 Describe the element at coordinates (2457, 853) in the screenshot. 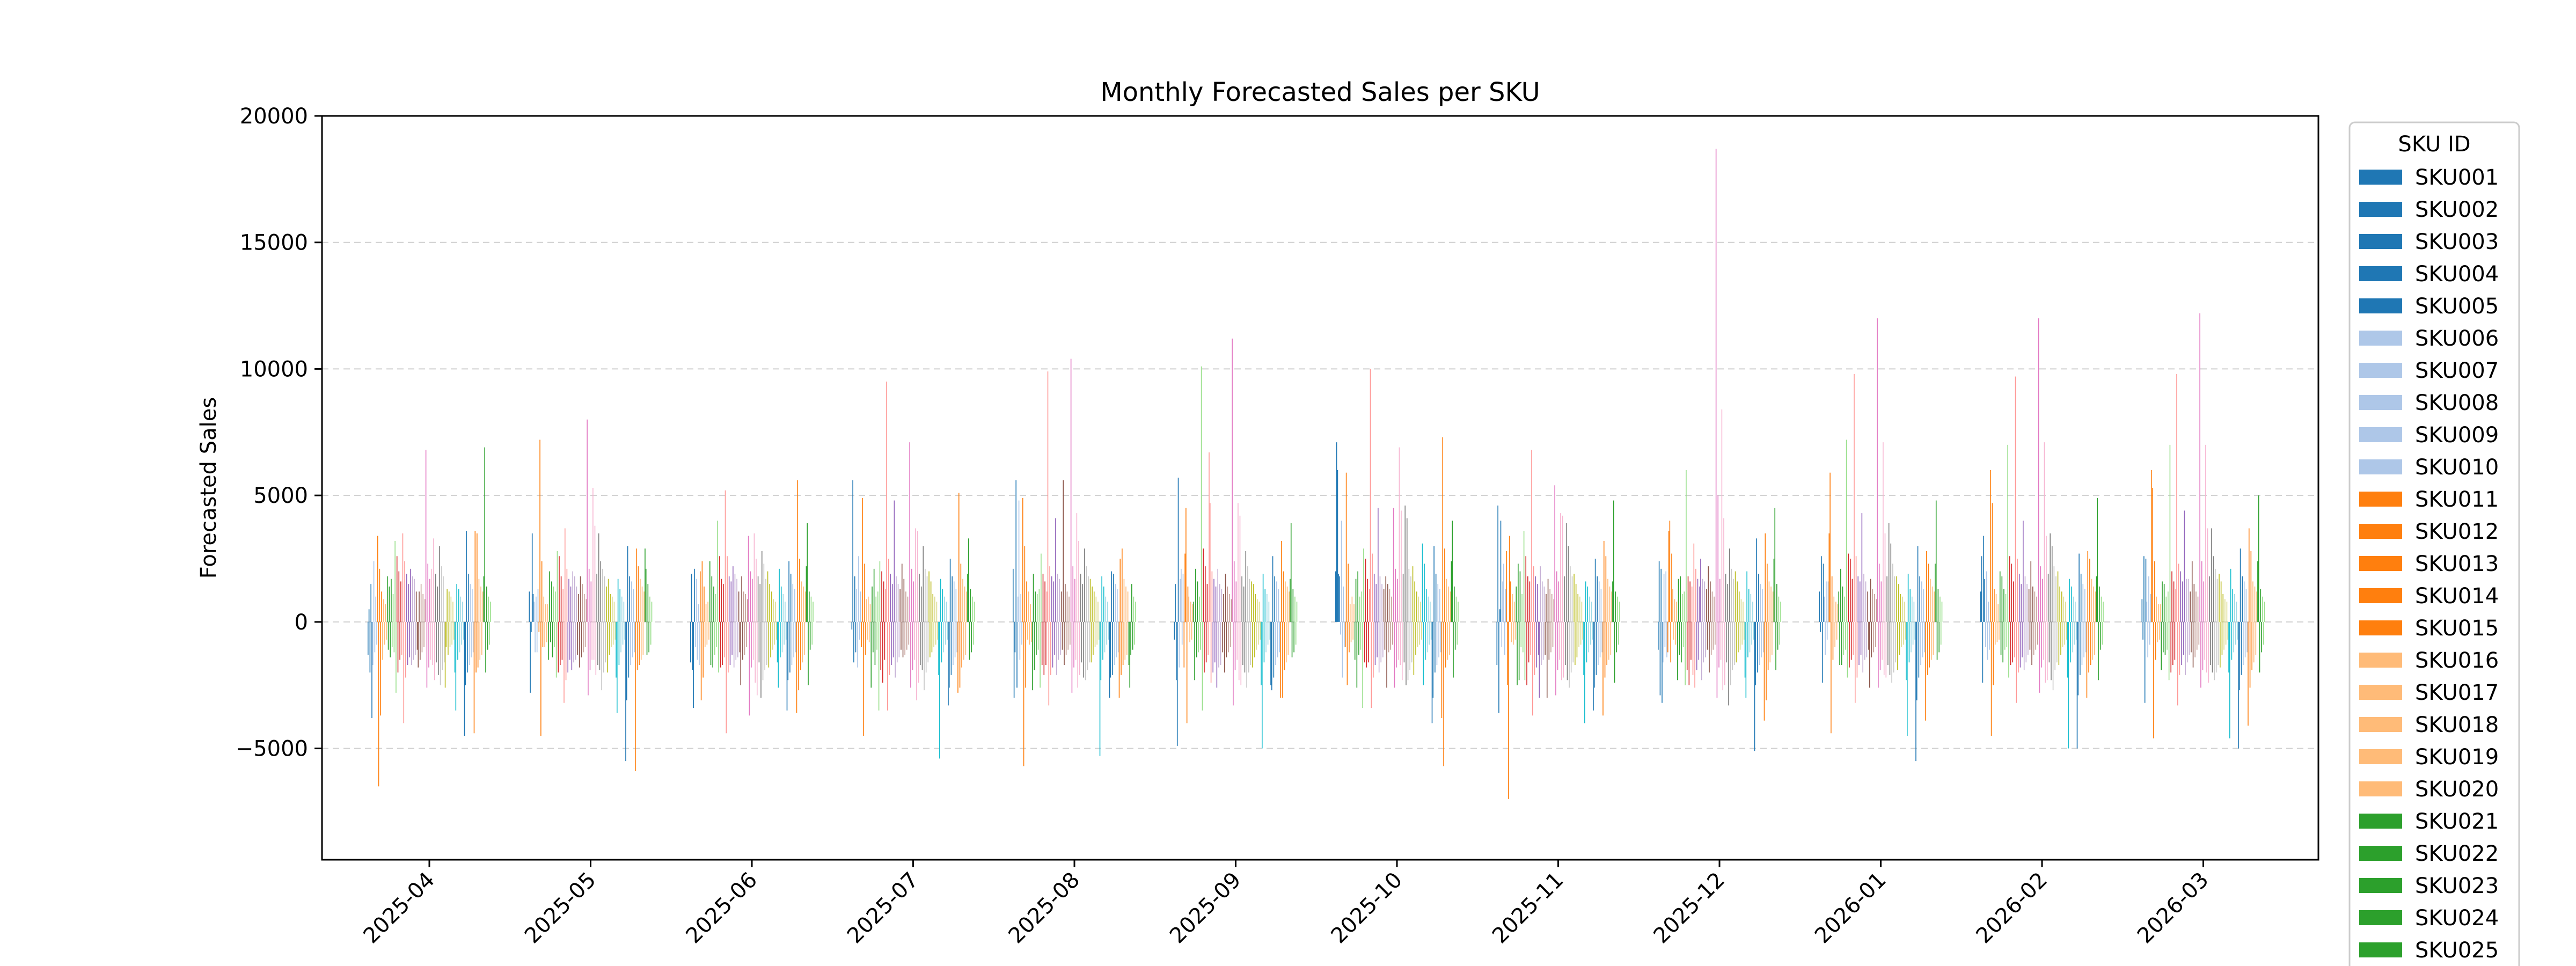

I see `legend-label: SKU022` at that location.